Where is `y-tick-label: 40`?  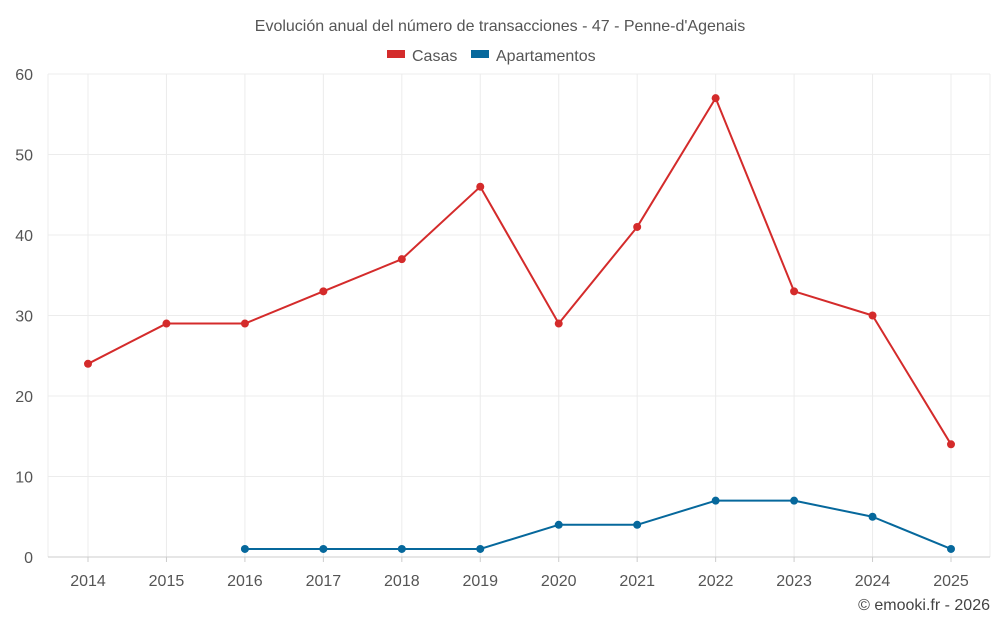 y-tick-label: 40 is located at coordinates (24, 236).